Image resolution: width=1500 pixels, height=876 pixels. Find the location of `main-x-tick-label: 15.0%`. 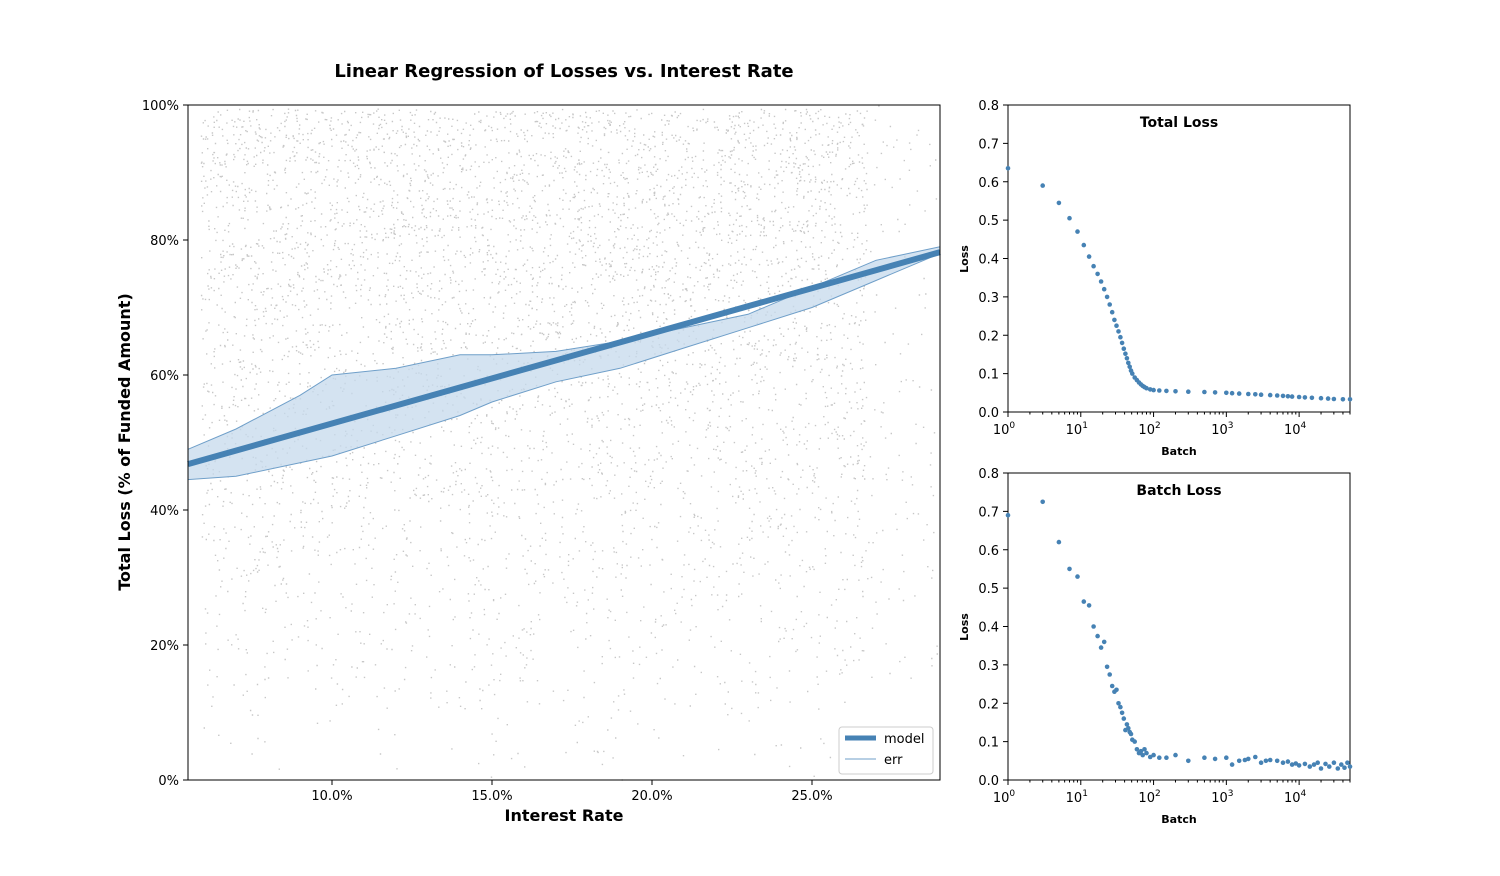

main-x-tick-label: 15.0% is located at coordinates (491, 796).